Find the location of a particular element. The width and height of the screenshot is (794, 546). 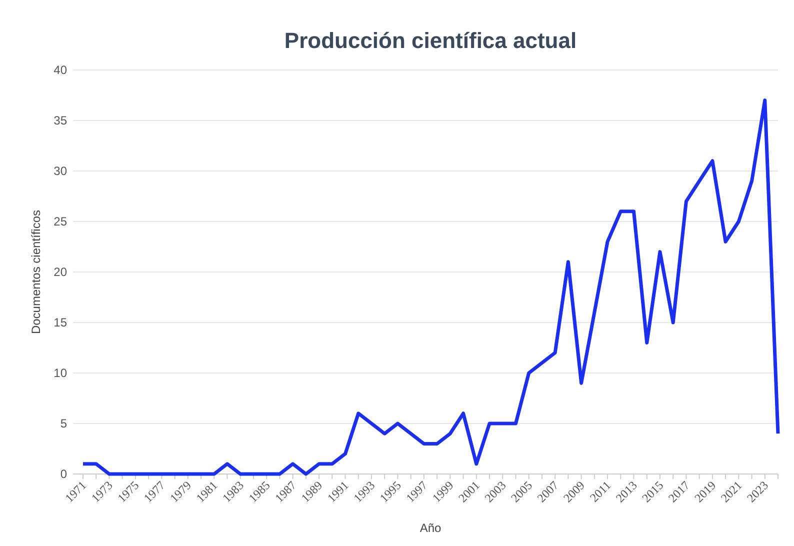

y-tick-label: 20 is located at coordinates (61, 272).